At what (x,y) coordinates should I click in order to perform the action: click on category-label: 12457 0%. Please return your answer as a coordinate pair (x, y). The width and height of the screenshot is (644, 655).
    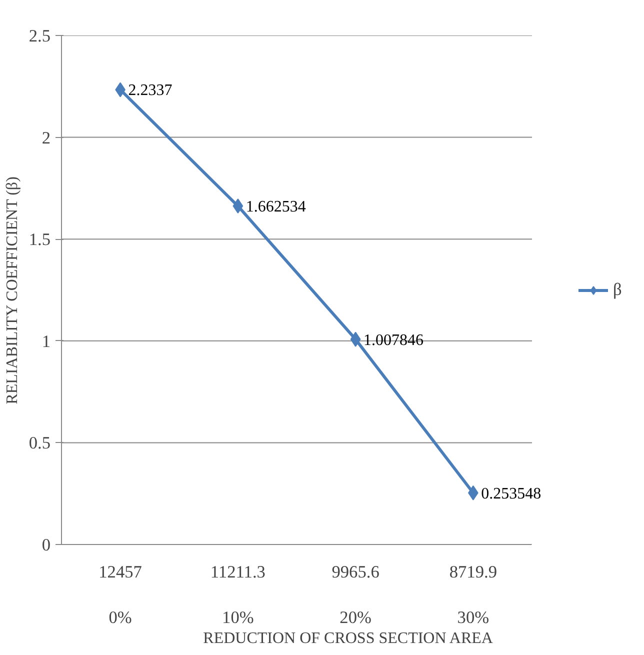
    Looking at the image, I should click on (120, 595).